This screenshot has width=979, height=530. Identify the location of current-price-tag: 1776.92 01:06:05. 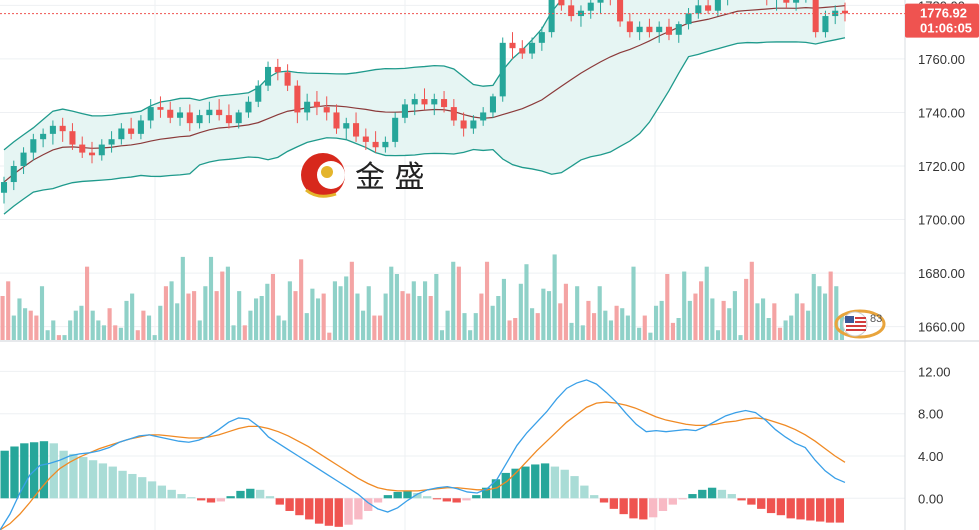
(489, 20).